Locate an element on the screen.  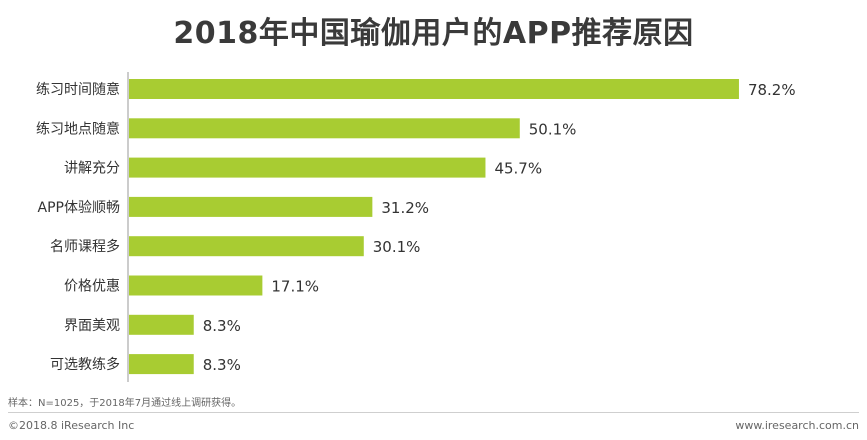
category-label: 名师课程多 is located at coordinates (85, 246).